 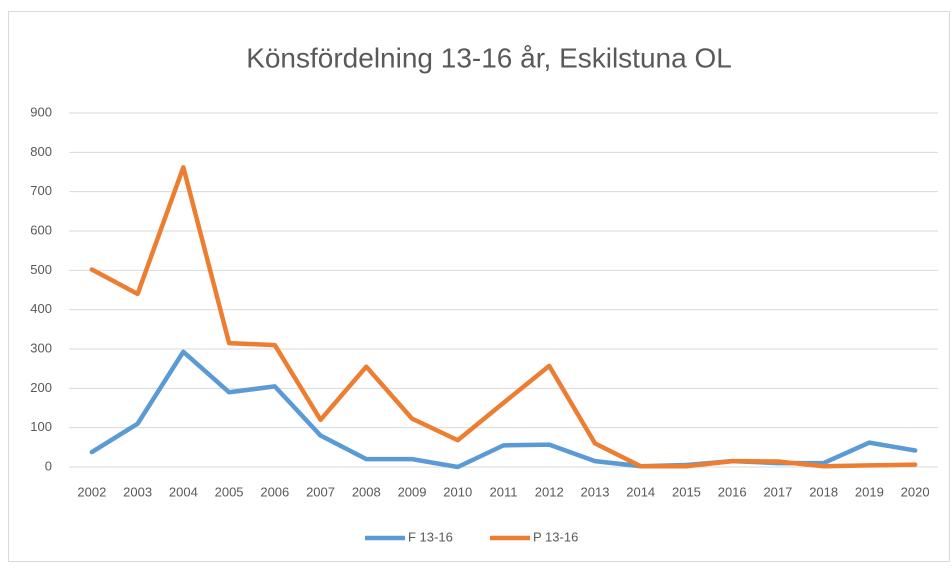 I want to click on y-tick-label: 400, so click(x=41, y=308).